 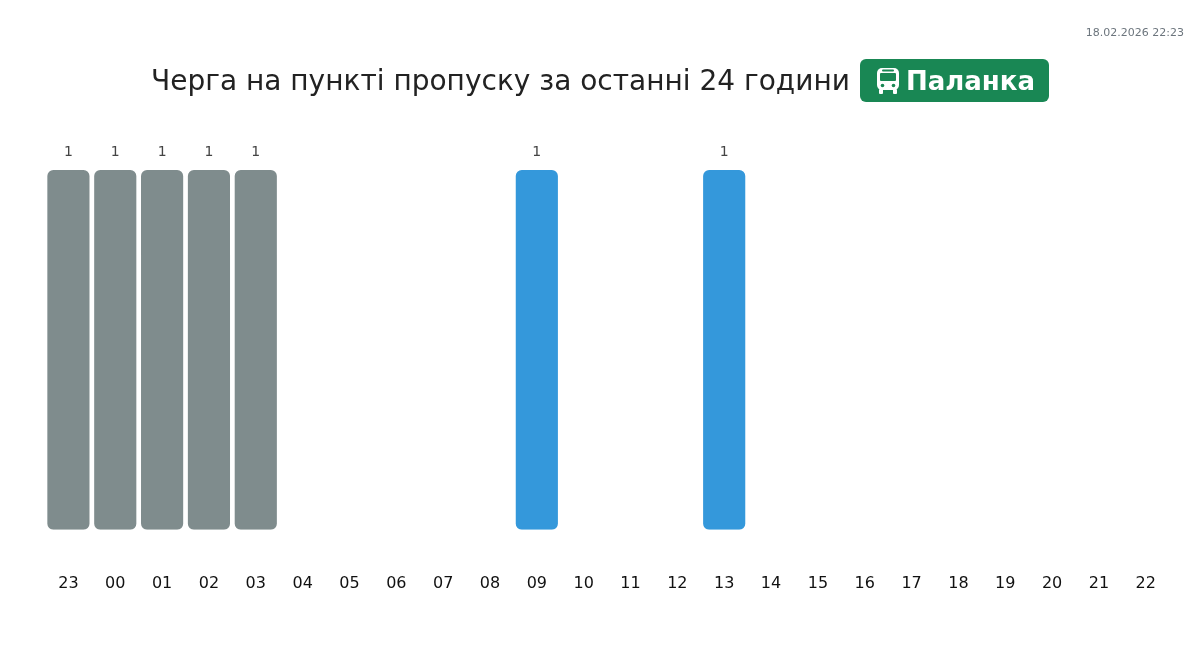 What do you see at coordinates (1134, 33) in the screenshot?
I see `text: 18.02.2026 22:23` at bounding box center [1134, 33].